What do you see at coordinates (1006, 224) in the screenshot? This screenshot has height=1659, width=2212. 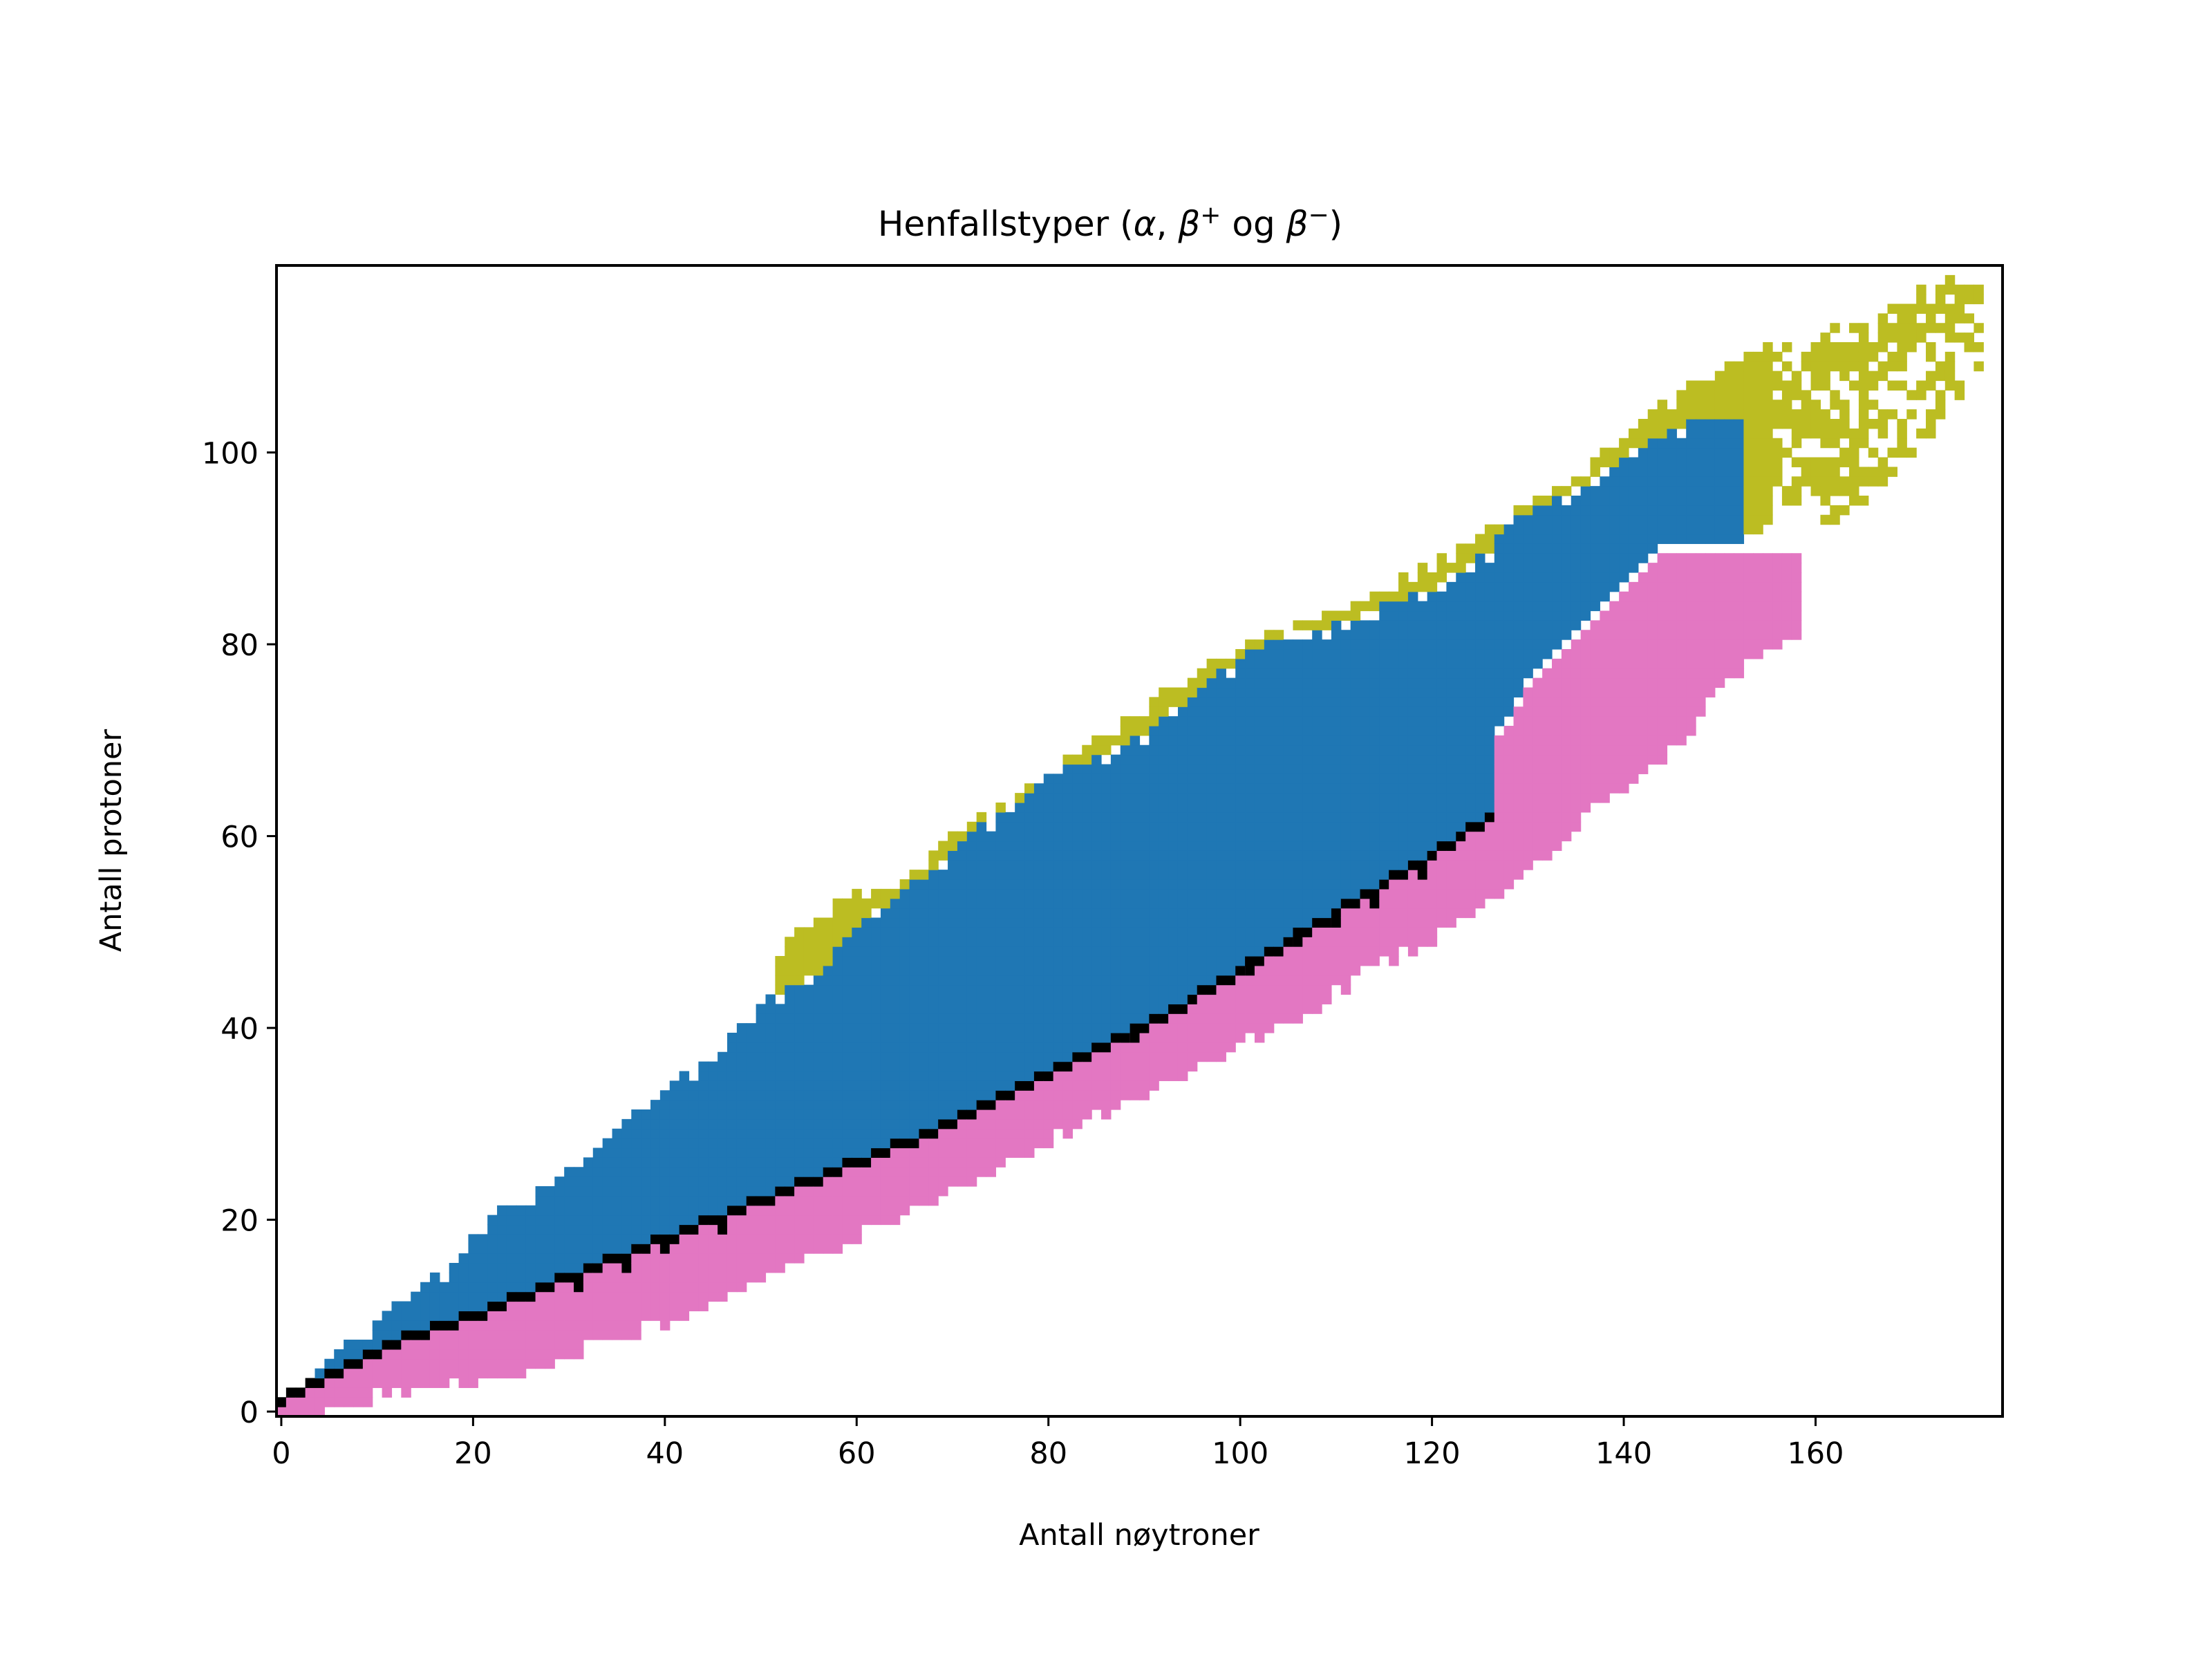 I see `title-part: Henfallstyper (` at bounding box center [1006, 224].